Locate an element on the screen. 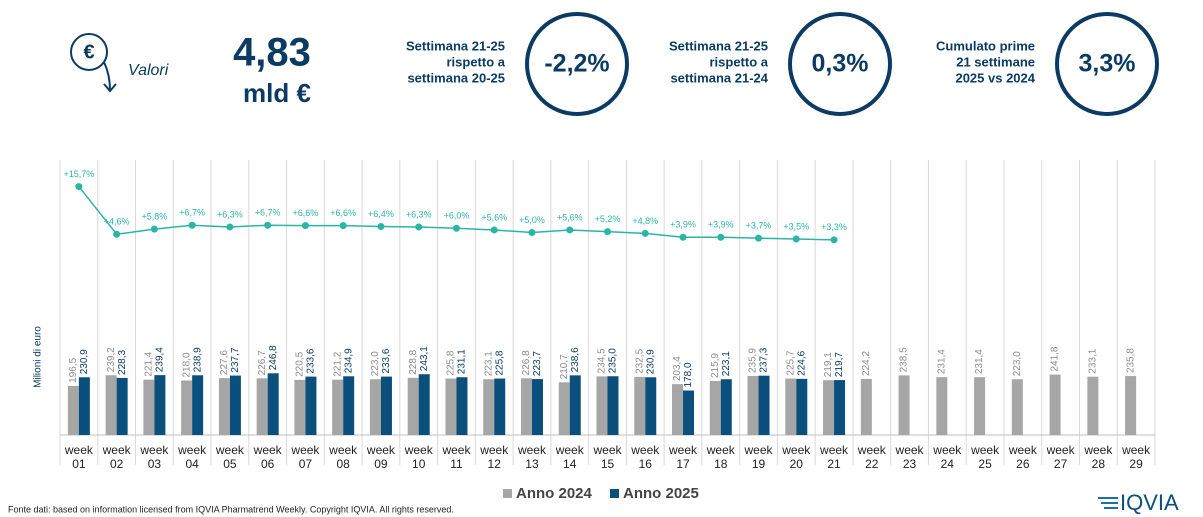 This screenshot has height=517, width=1203. growth-label: +5,0% is located at coordinates (532, 220).